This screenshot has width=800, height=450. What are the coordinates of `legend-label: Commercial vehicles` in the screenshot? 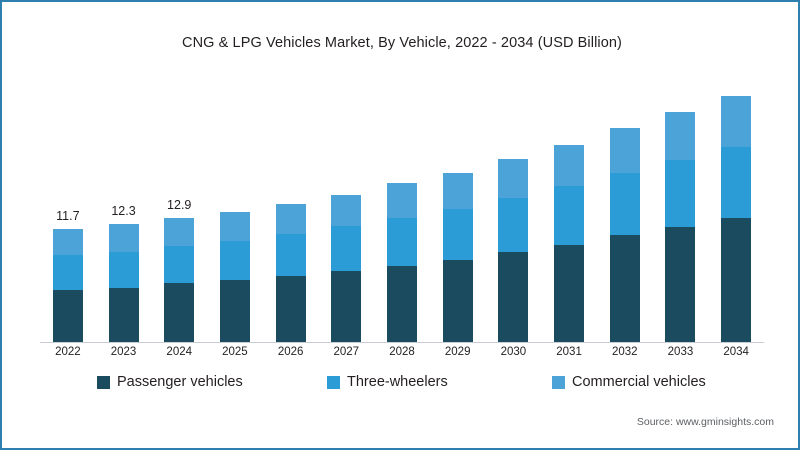 It's located at (639, 382).